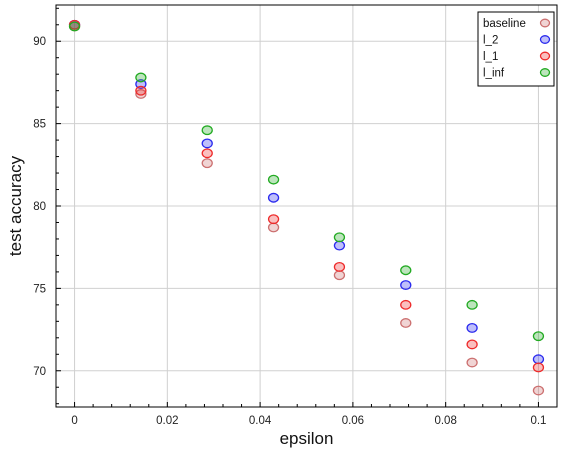 This screenshot has width=566, height=453. Describe the element at coordinates (39, 42) in the screenshot. I see `y-tick-label: 90` at that location.